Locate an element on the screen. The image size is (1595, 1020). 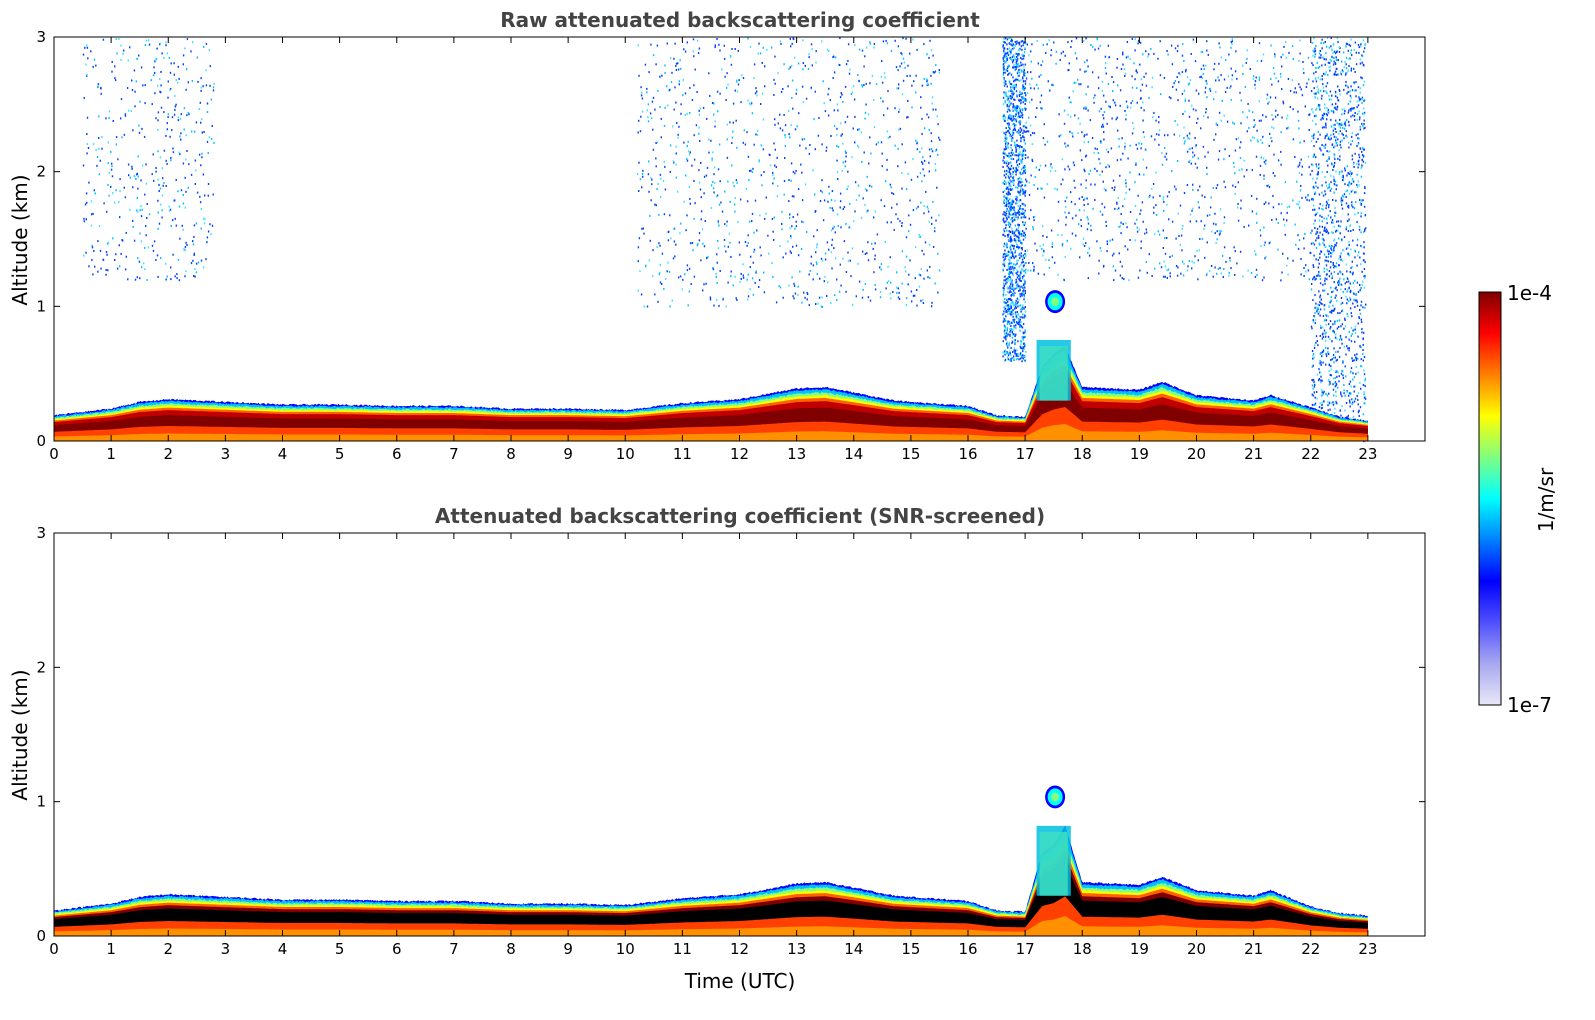
colorbar: 1e-4 1e-7 1/m/sr is located at coordinates (1518, 499).